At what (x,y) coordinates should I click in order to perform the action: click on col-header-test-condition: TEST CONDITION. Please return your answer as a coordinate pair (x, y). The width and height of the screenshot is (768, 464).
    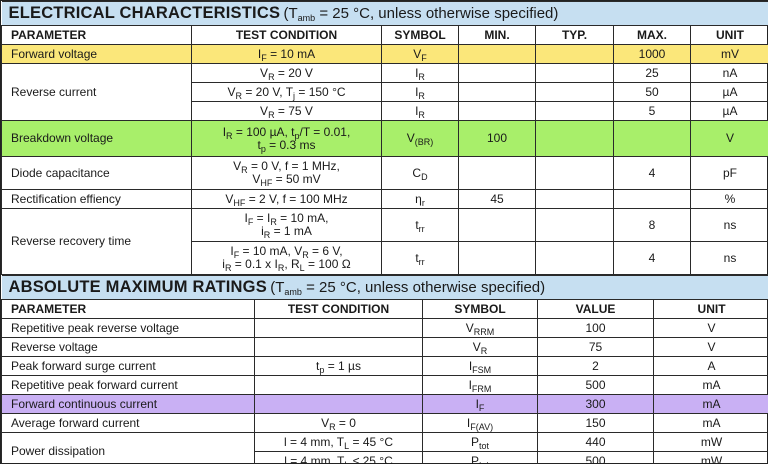
    Looking at the image, I should click on (286, 35).